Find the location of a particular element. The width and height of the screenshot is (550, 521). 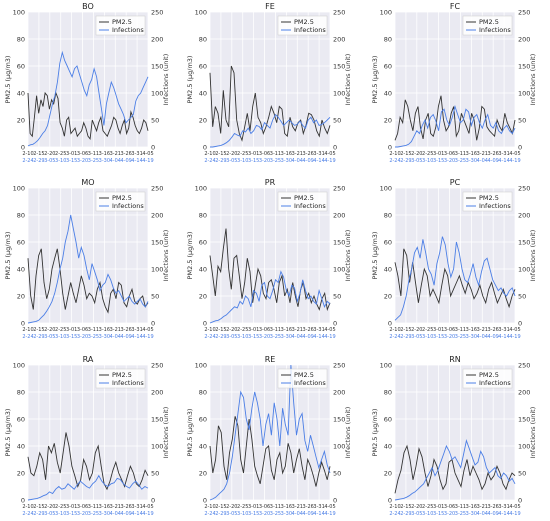

panel-title: RA is located at coordinates (88, 359).